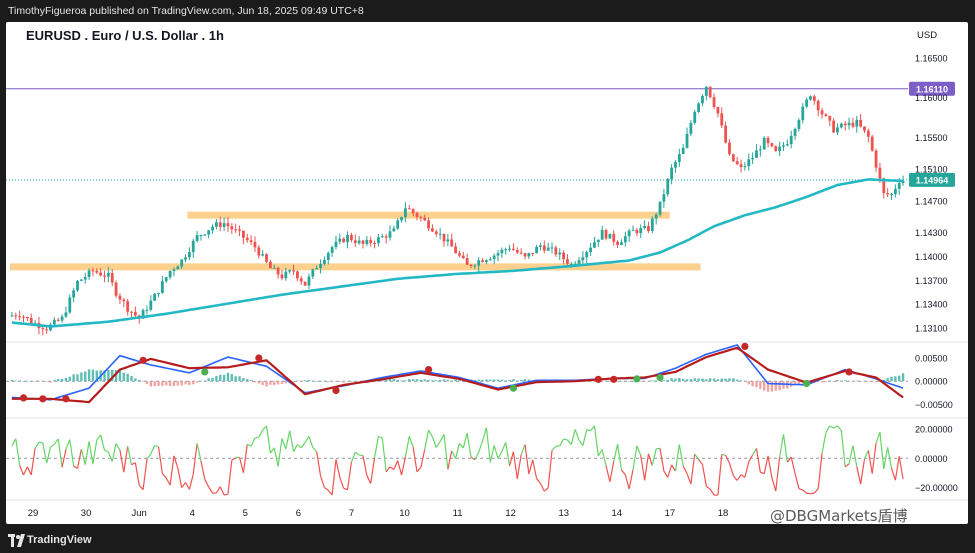  Describe the element at coordinates (59, 540) in the screenshot. I see `tradingview-brand: TradingView` at that location.